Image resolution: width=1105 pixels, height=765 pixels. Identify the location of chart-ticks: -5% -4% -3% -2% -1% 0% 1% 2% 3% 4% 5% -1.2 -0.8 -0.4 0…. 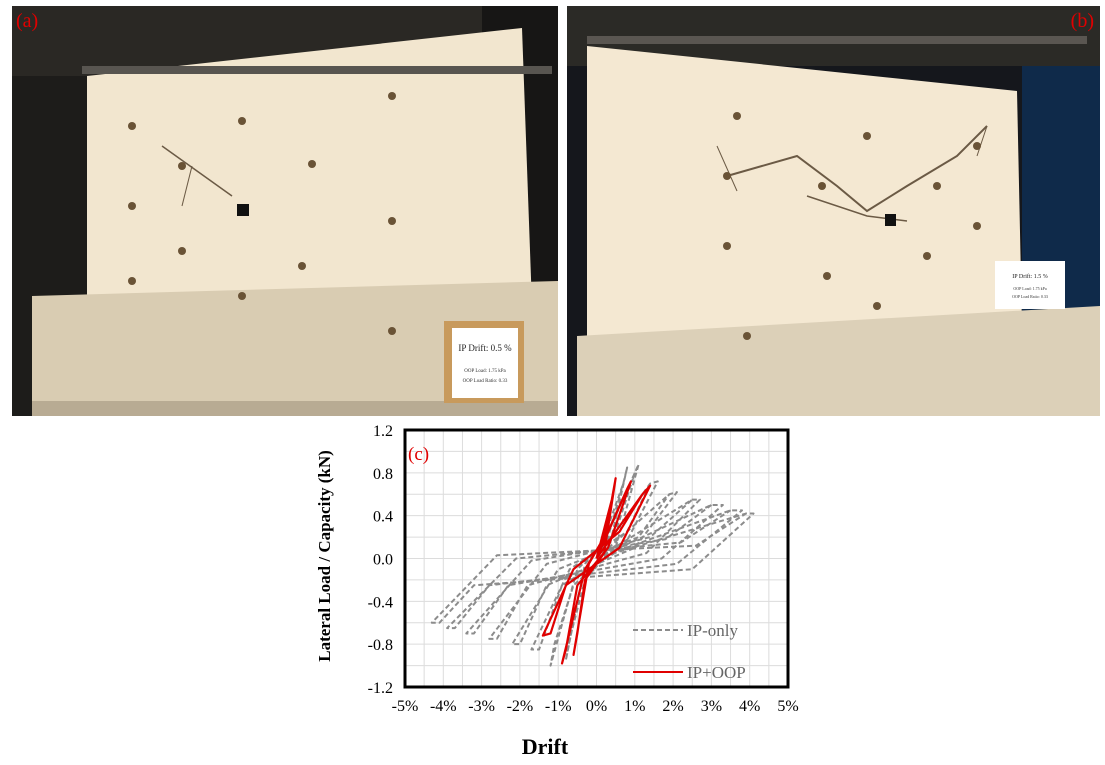
(583, 569).